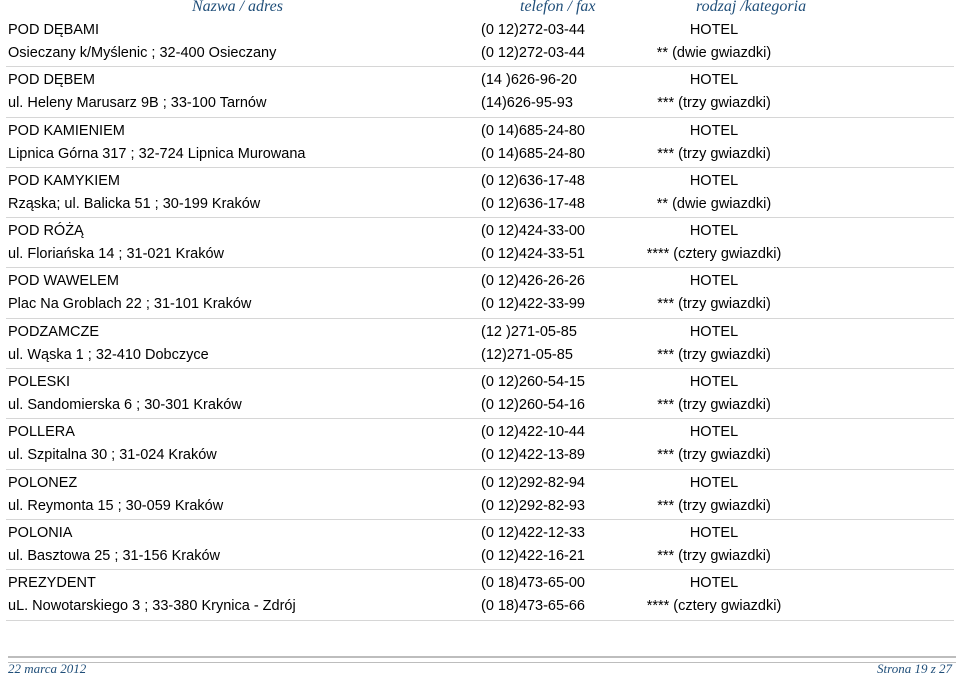  What do you see at coordinates (533, 405) in the screenshot?
I see `fax: (0 12)260-54-16` at bounding box center [533, 405].